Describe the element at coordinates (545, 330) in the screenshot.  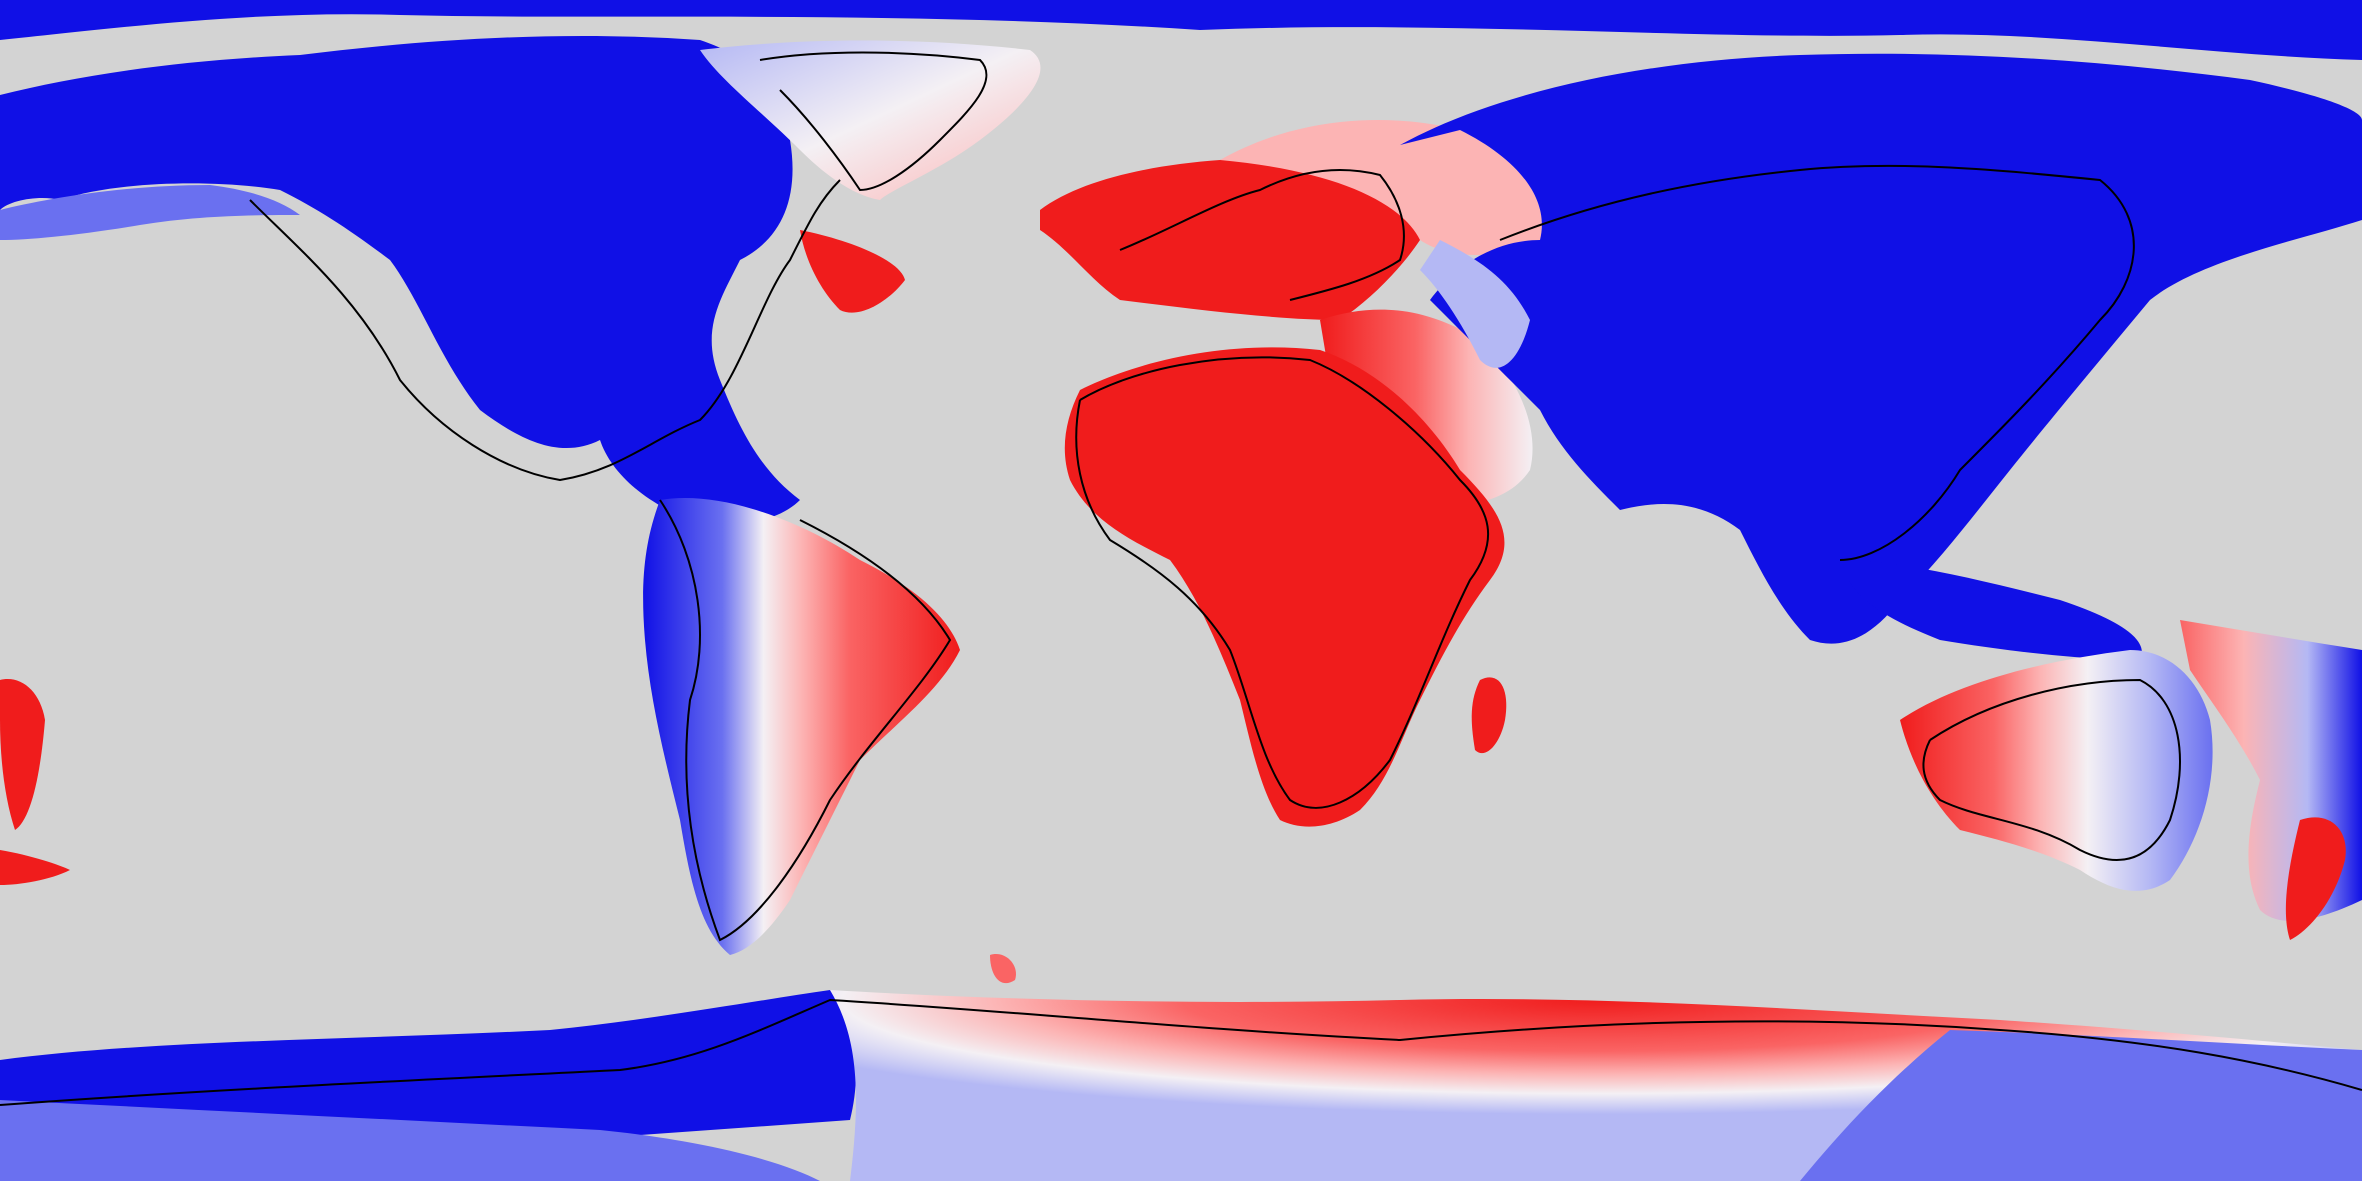
I see `coastline-north-america` at that location.